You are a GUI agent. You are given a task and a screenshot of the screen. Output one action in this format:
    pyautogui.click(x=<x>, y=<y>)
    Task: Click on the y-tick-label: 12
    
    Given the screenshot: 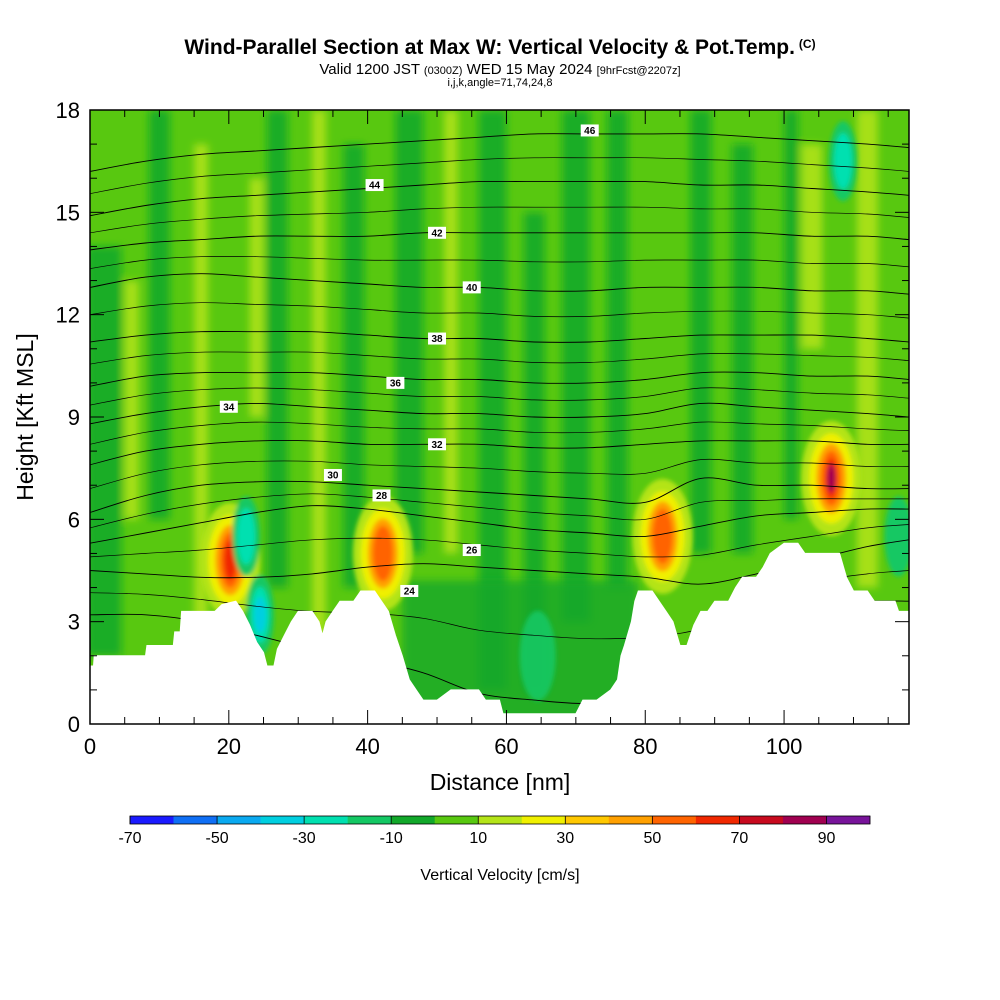 What is the action you would take?
    pyautogui.click(x=68, y=315)
    